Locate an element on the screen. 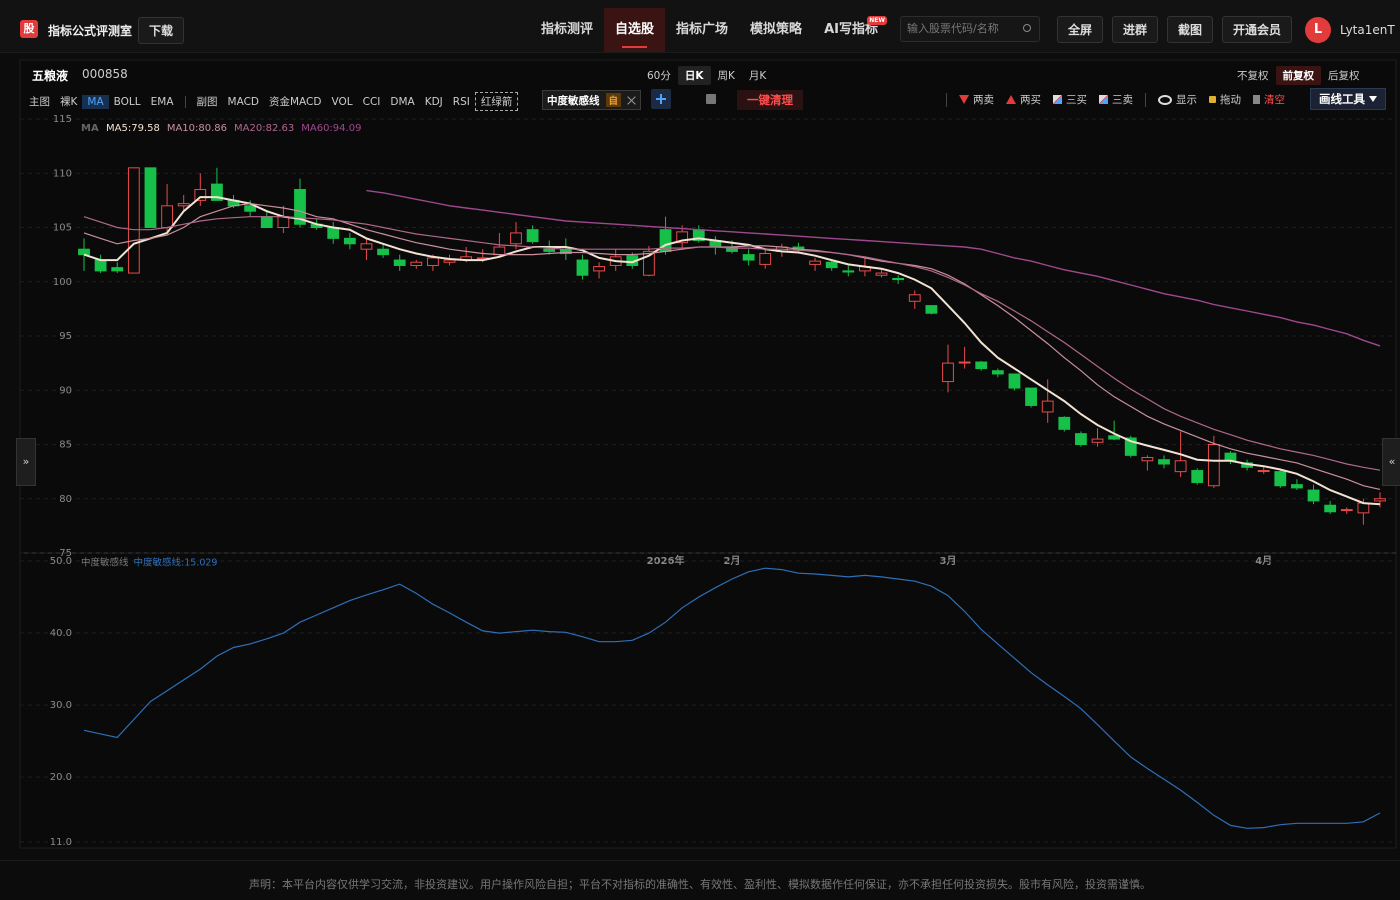 Image resolution: width=1400 pixels, height=900 pixels. tool-label: 拖动 is located at coordinates (1230, 100).